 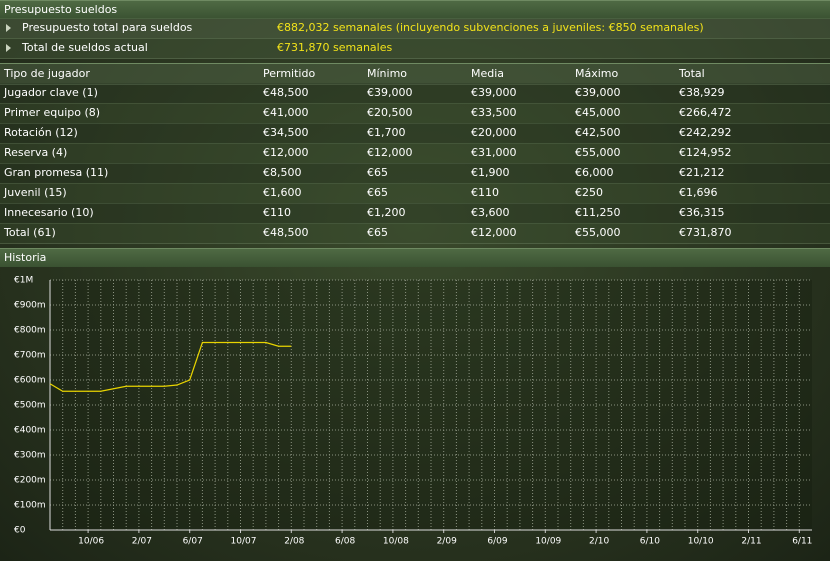 What do you see at coordinates (597, 73) in the screenshot?
I see `column-header: Máximo` at bounding box center [597, 73].